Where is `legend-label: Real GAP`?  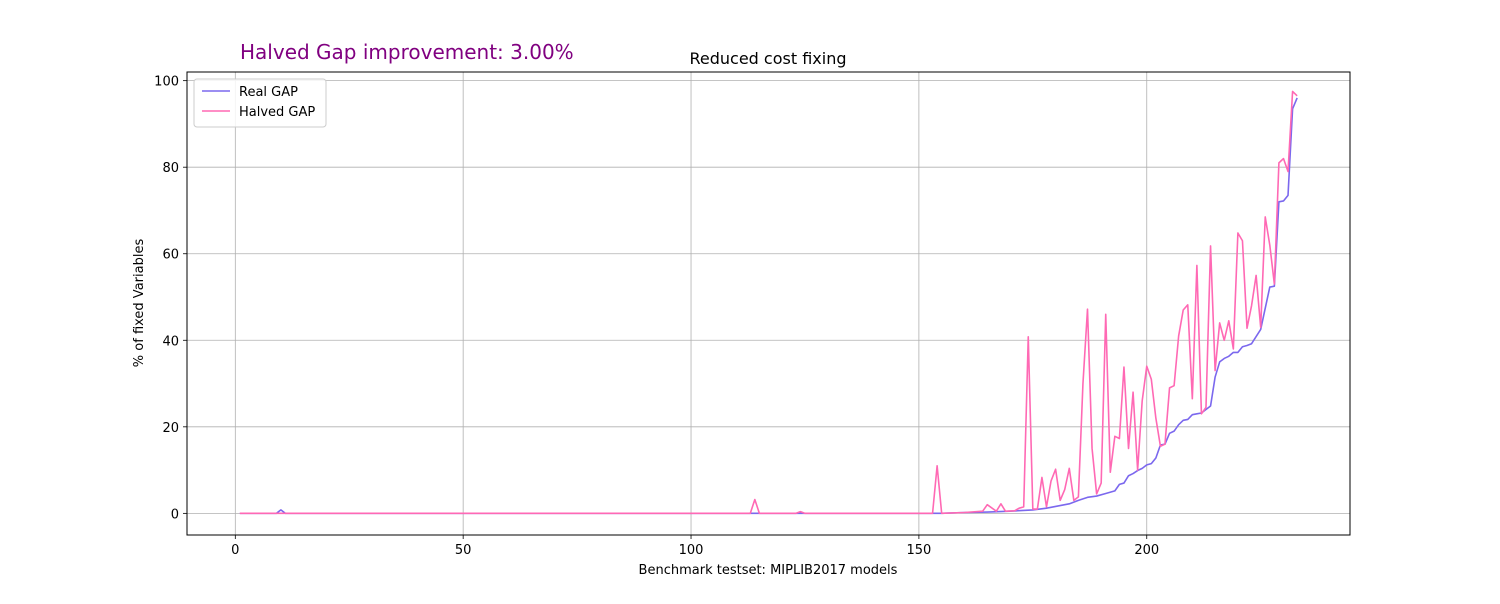
legend-label: Real GAP is located at coordinates (268, 92).